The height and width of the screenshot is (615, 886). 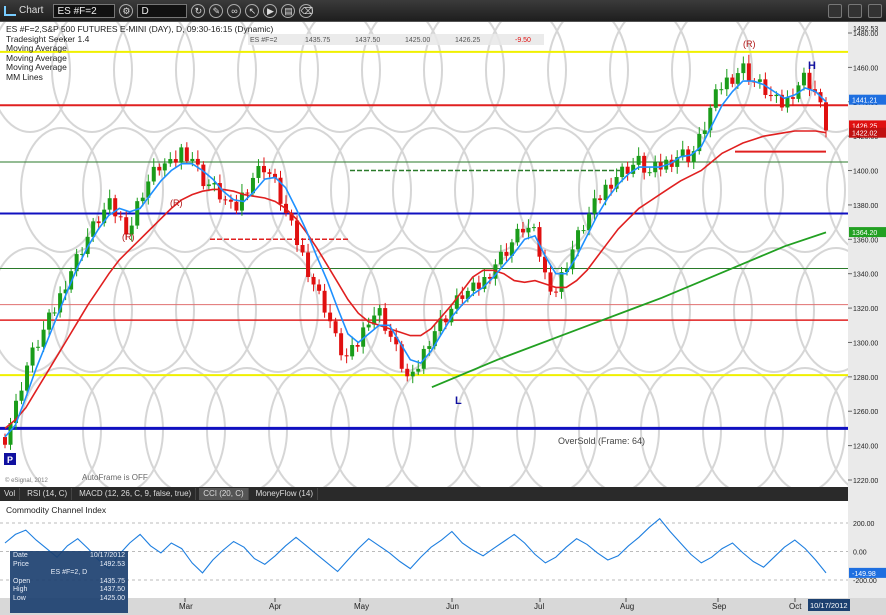 What do you see at coordinates (860, 553) in the screenshot?
I see `cci-tick-label: 0.00` at bounding box center [860, 553].